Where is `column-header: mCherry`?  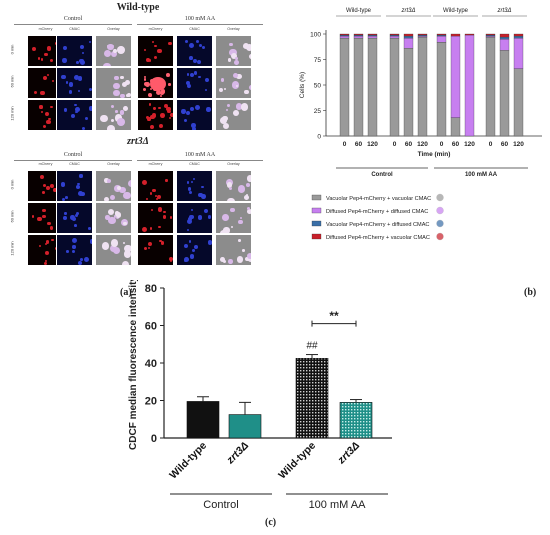
column-header: mCherry is located at coordinates (155, 164).